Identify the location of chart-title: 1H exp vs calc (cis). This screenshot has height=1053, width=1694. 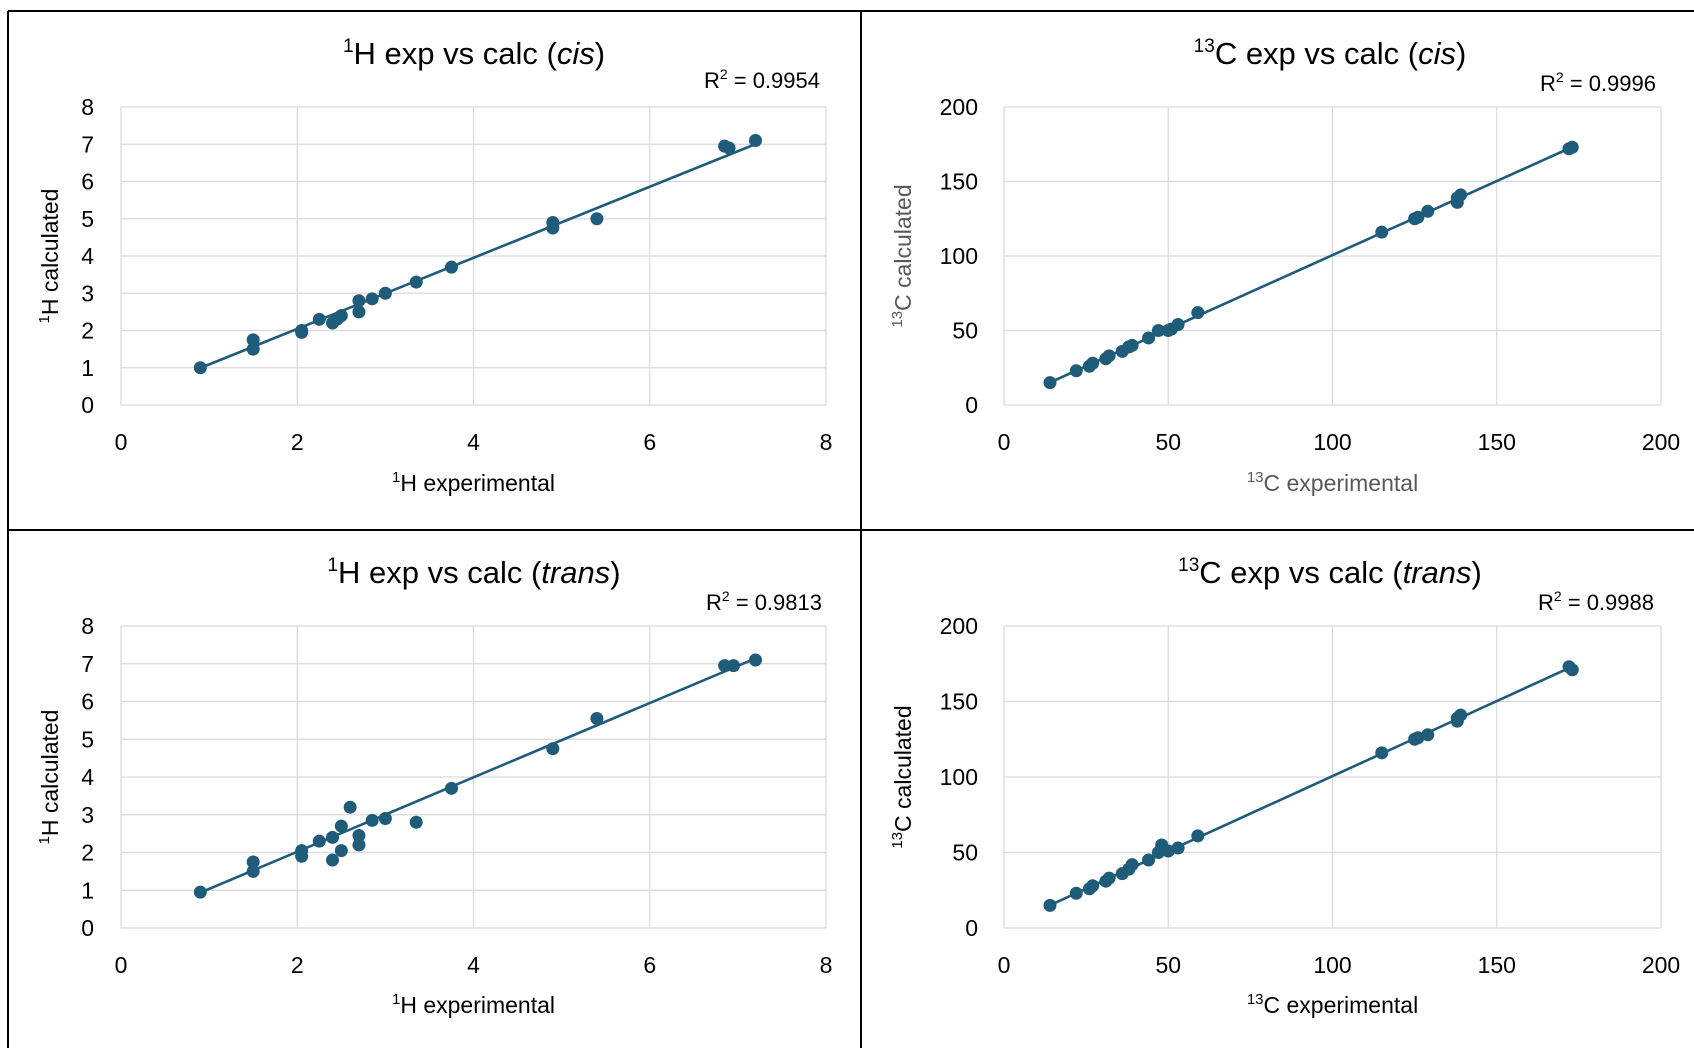
(474, 53).